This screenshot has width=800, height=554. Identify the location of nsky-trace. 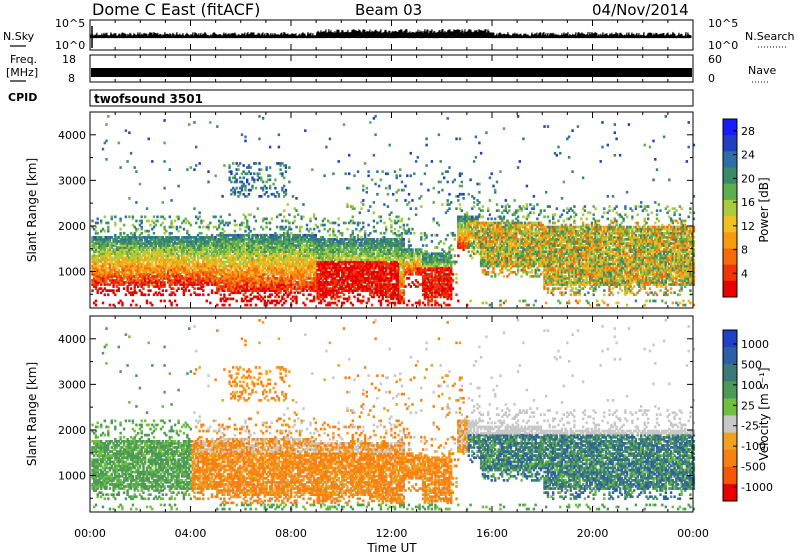
(391, 33).